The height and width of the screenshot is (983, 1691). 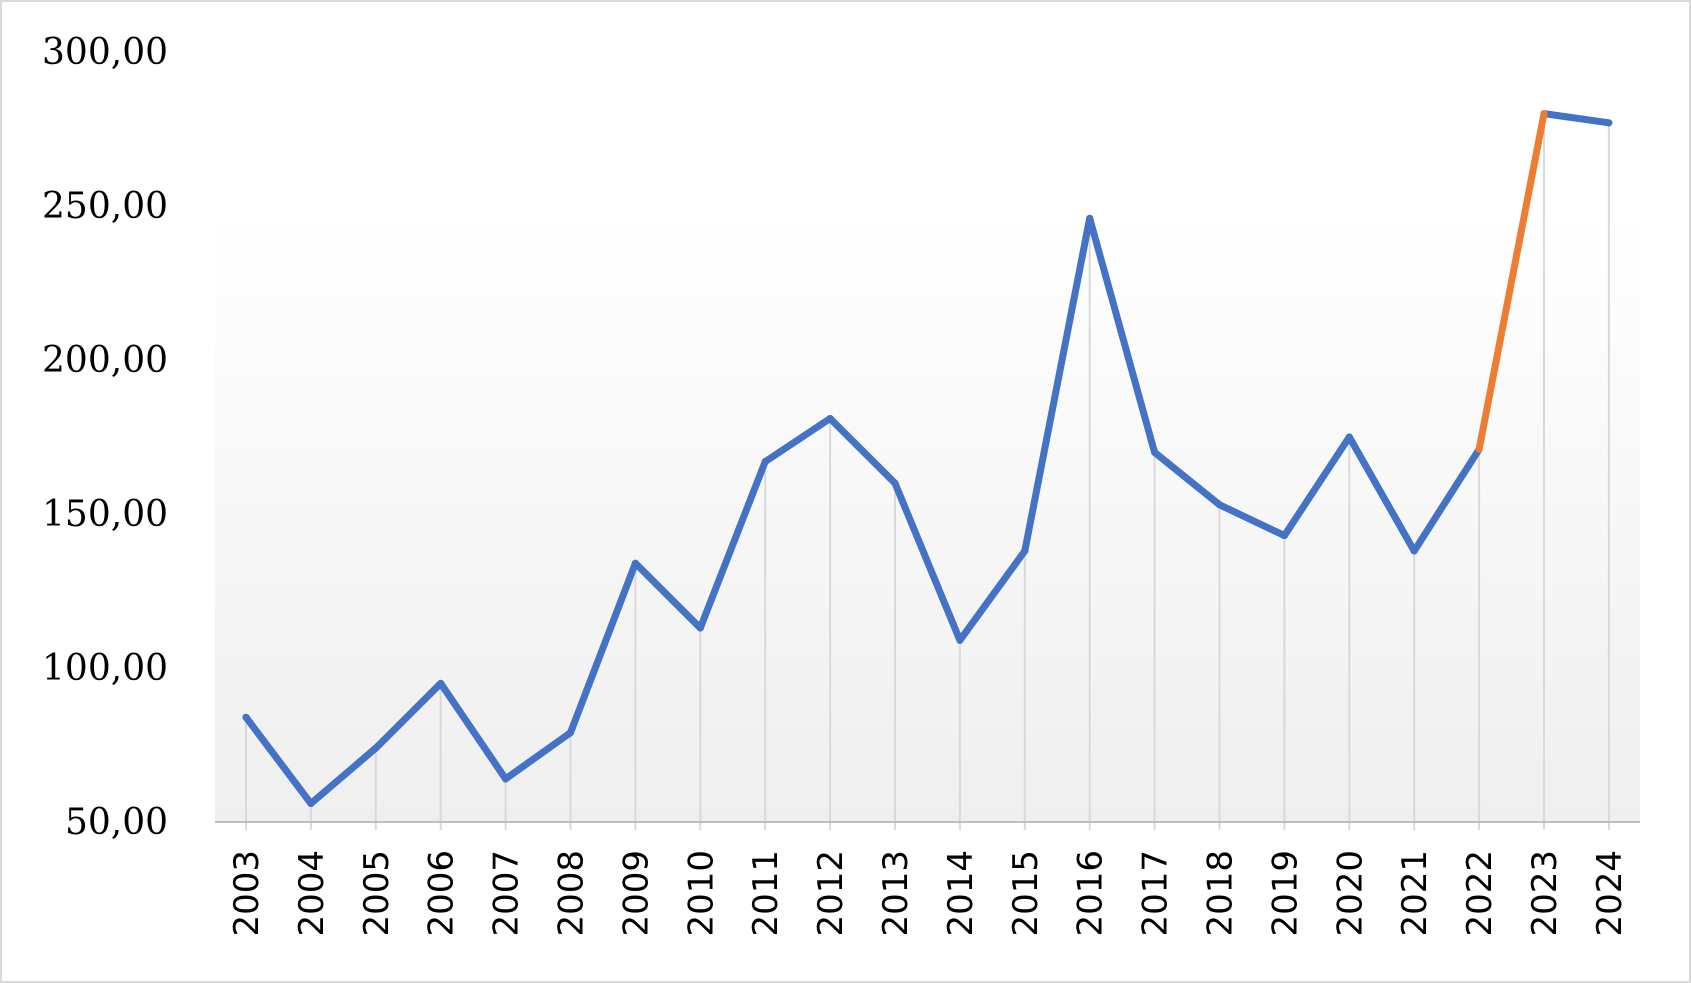 What do you see at coordinates (1545, 893) in the screenshot?
I see `x-tick-label: 2023` at bounding box center [1545, 893].